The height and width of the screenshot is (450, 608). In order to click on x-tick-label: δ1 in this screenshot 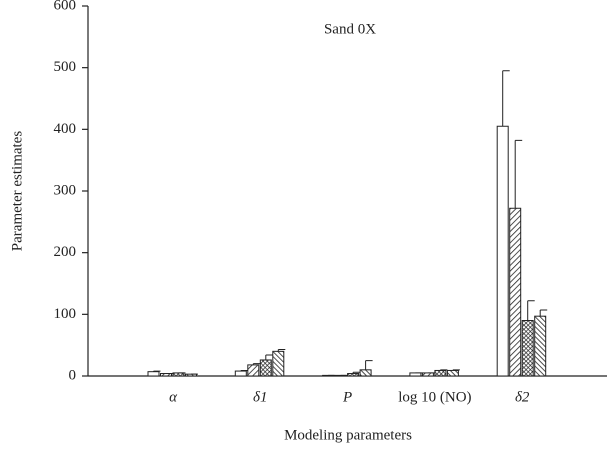, I will do `click(260, 397)`.